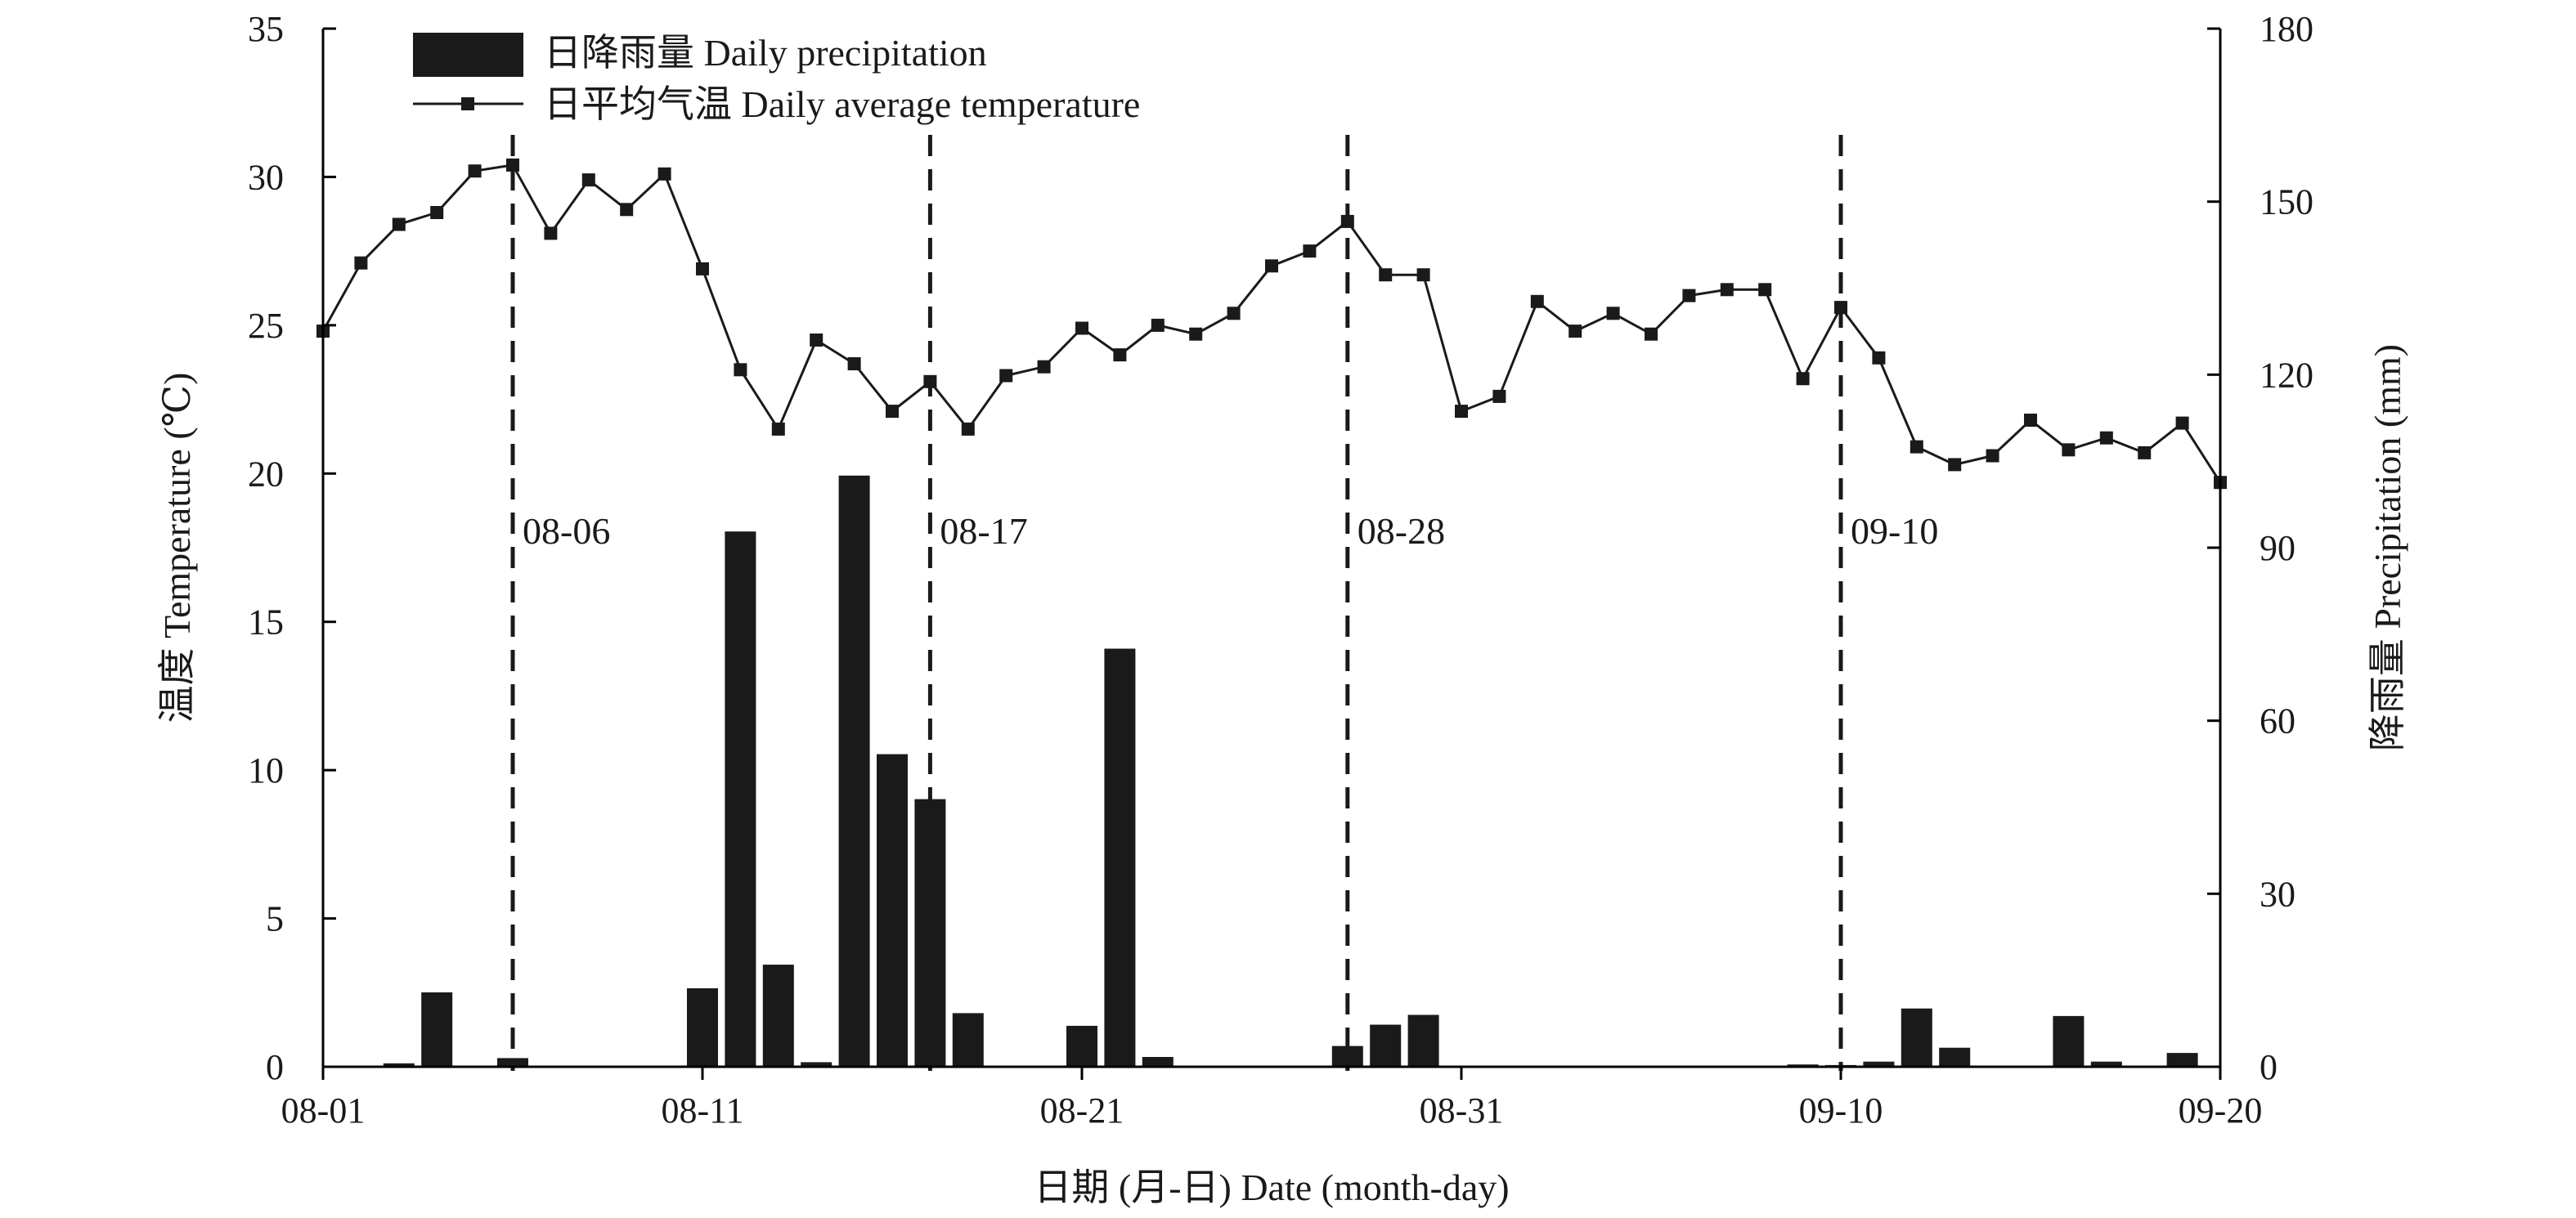 This screenshot has width=2576, height=1218. What do you see at coordinates (2286, 29) in the screenshot?
I see `right-y-tick-label: 180` at bounding box center [2286, 29].